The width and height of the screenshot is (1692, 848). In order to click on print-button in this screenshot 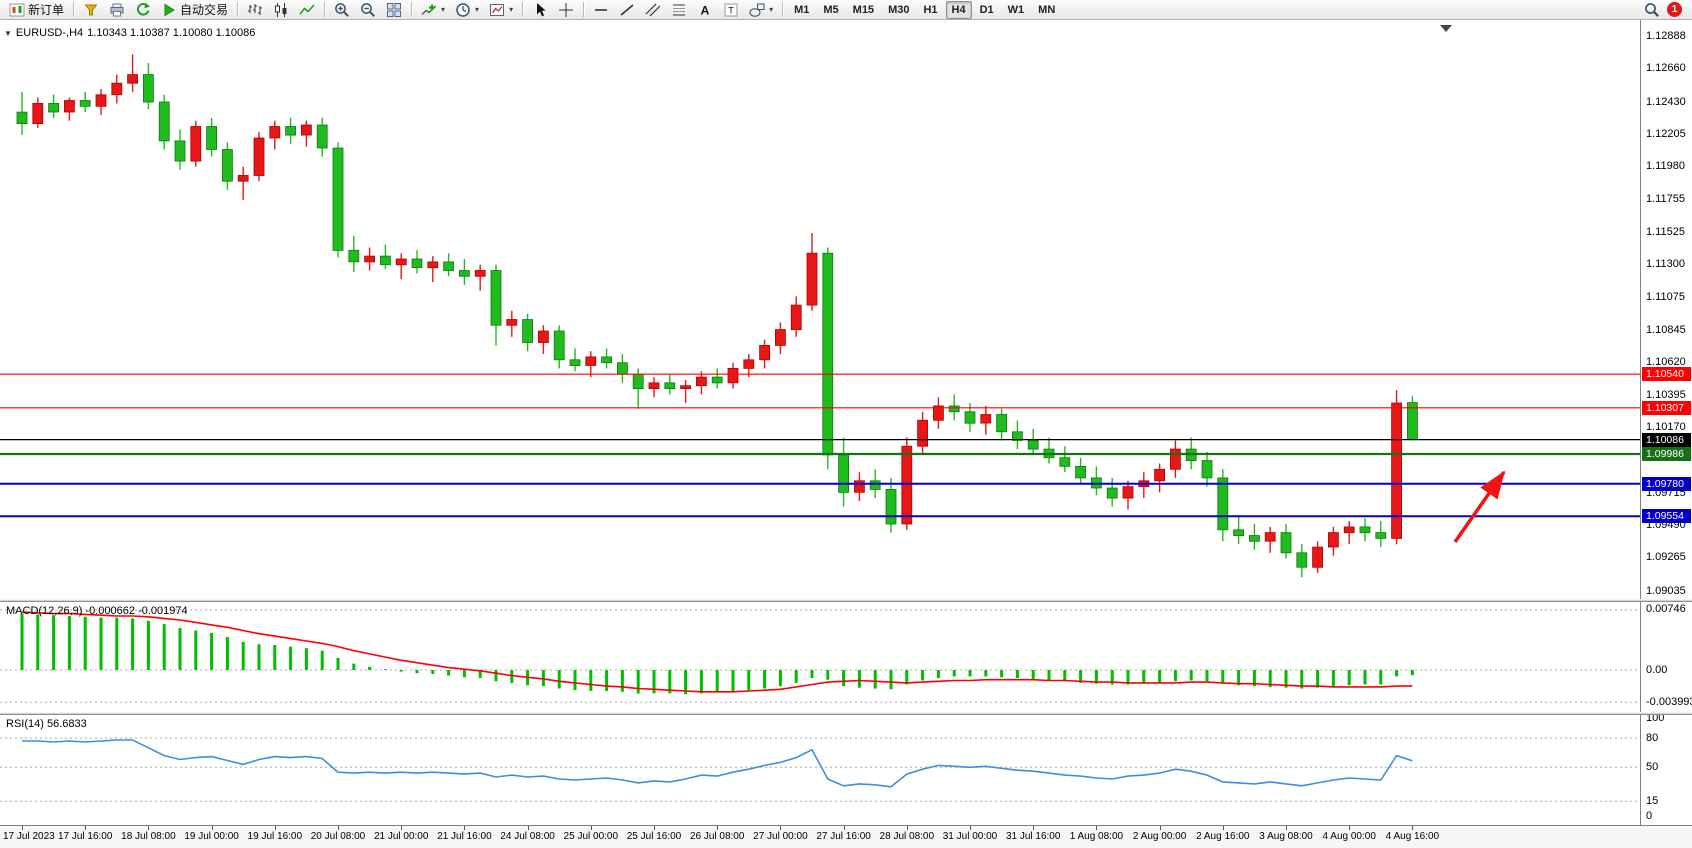, I will do `click(117, 10)`.